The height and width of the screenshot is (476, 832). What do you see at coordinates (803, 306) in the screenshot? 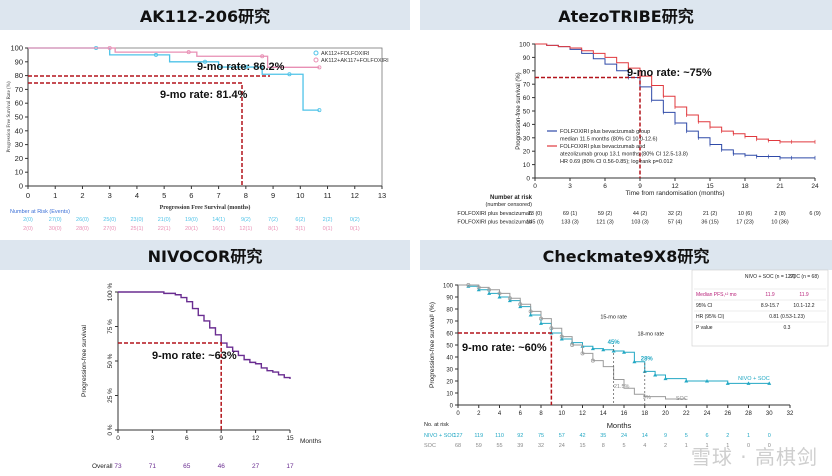
I see `table-cell: 10.1-12.2` at bounding box center [803, 306].